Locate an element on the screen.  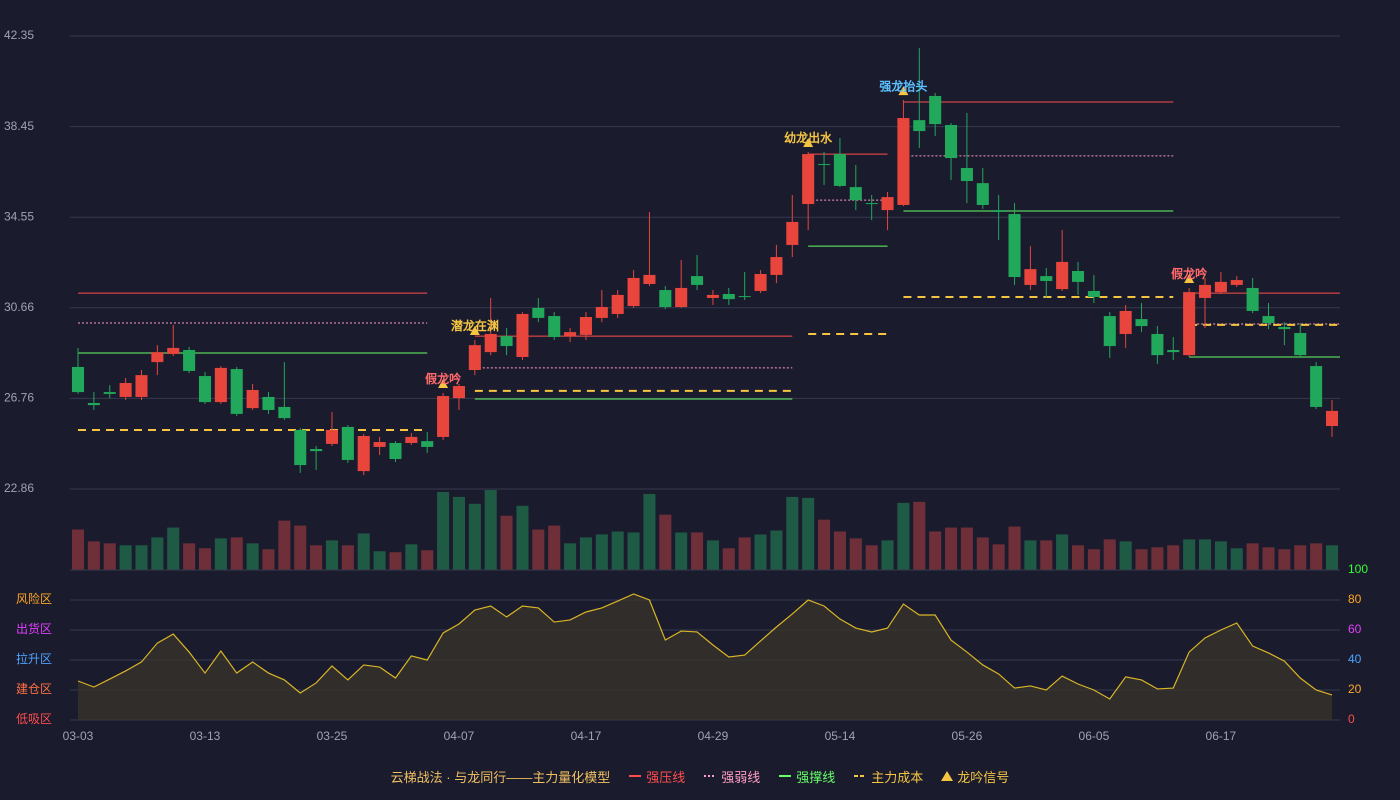
legend-item: 强撑线 is located at coordinates (806, 776).